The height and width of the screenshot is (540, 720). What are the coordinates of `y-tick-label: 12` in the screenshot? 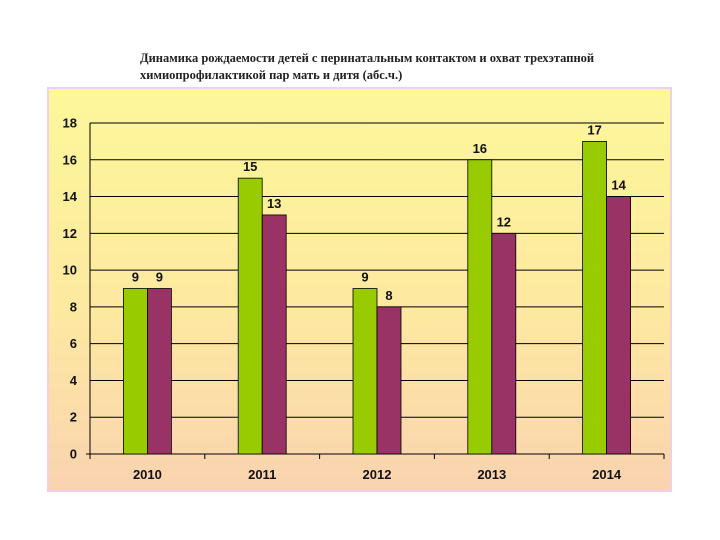 It's located at (70, 233).